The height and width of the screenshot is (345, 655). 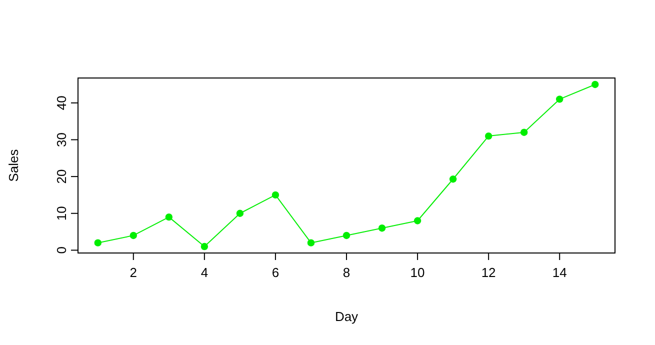 I want to click on x-tick-label: 12, so click(x=488, y=272).